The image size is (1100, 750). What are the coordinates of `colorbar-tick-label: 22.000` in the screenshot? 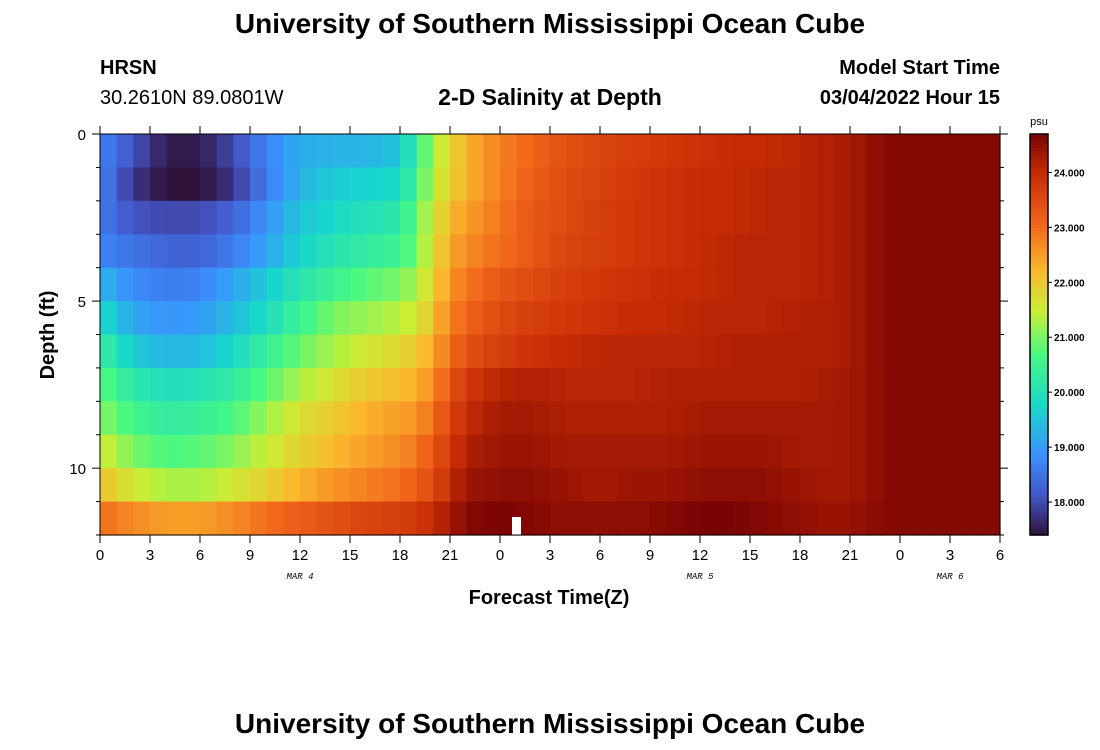 It's located at (1069, 283).